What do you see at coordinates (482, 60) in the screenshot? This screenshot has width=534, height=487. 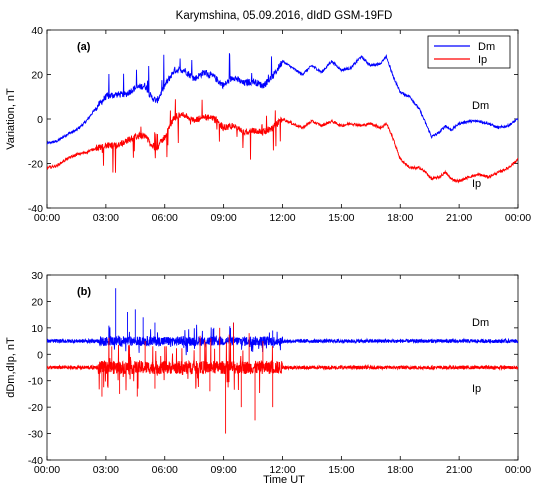 I see `legend-label-ip: Ip` at bounding box center [482, 60].